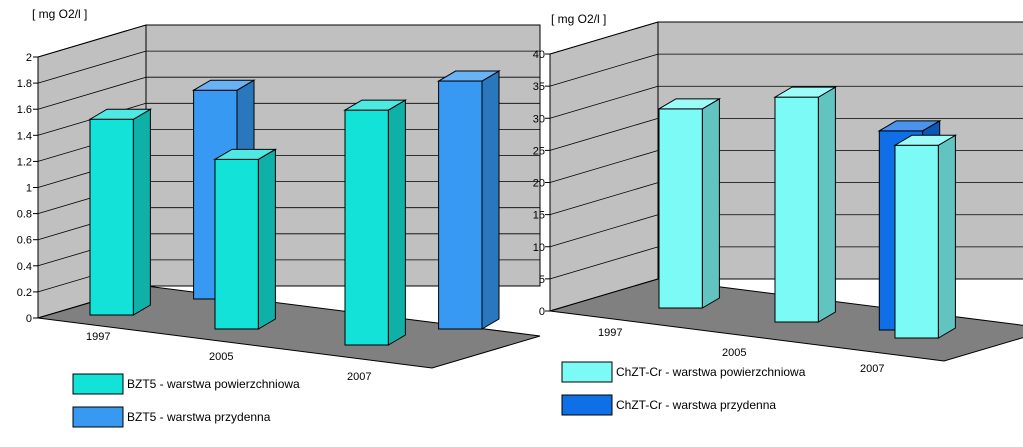  What do you see at coordinates (539, 55) in the screenshot?
I see `y-tick-label: 40` at bounding box center [539, 55].